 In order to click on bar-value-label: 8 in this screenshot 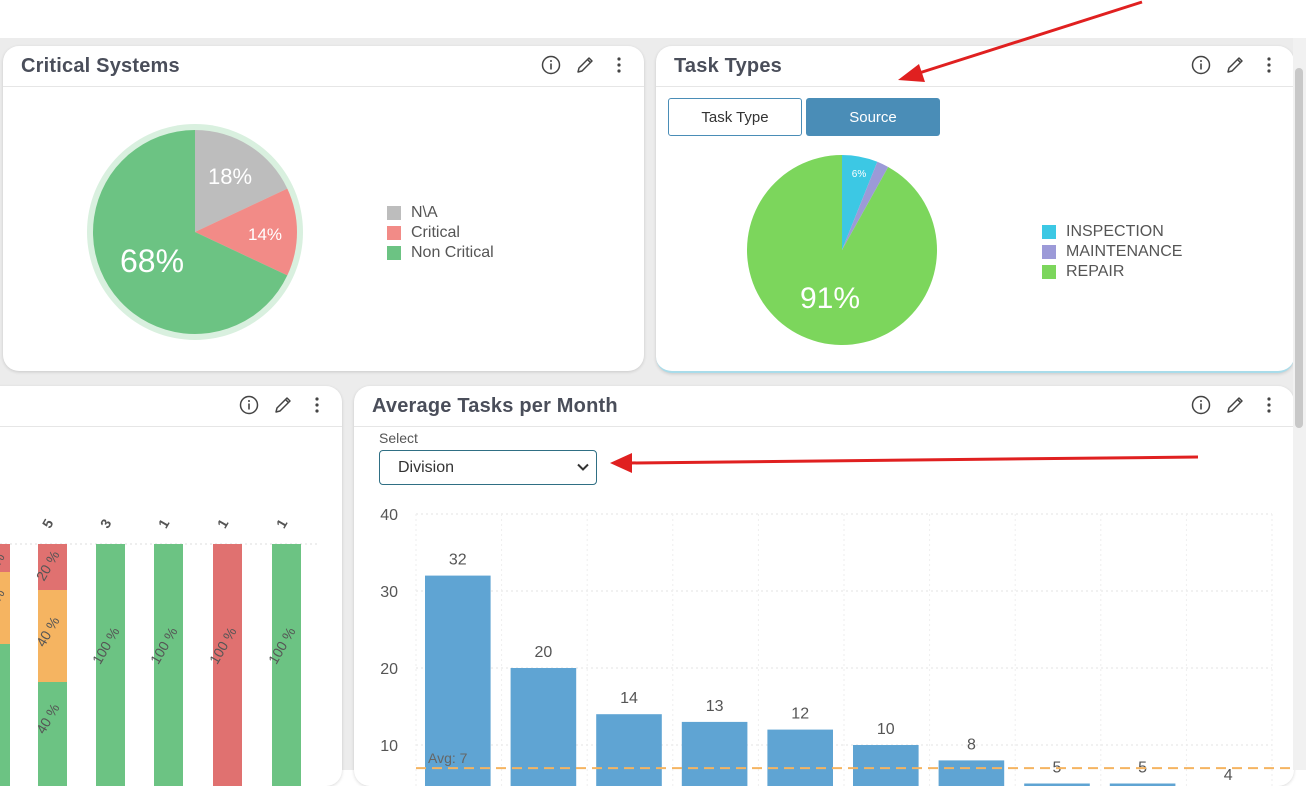, I will do `click(971, 744)`.